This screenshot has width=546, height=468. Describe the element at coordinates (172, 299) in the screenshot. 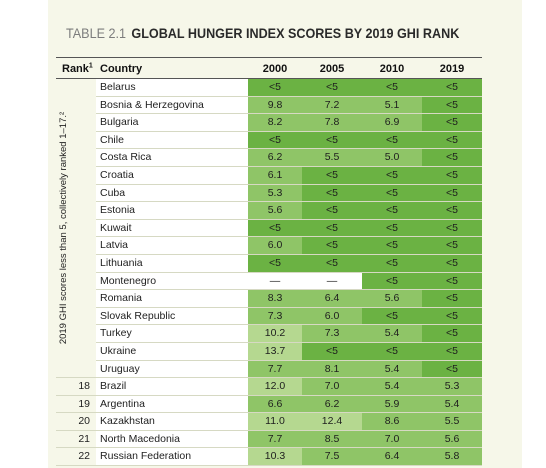

I see `country-cell: Romania` at that location.